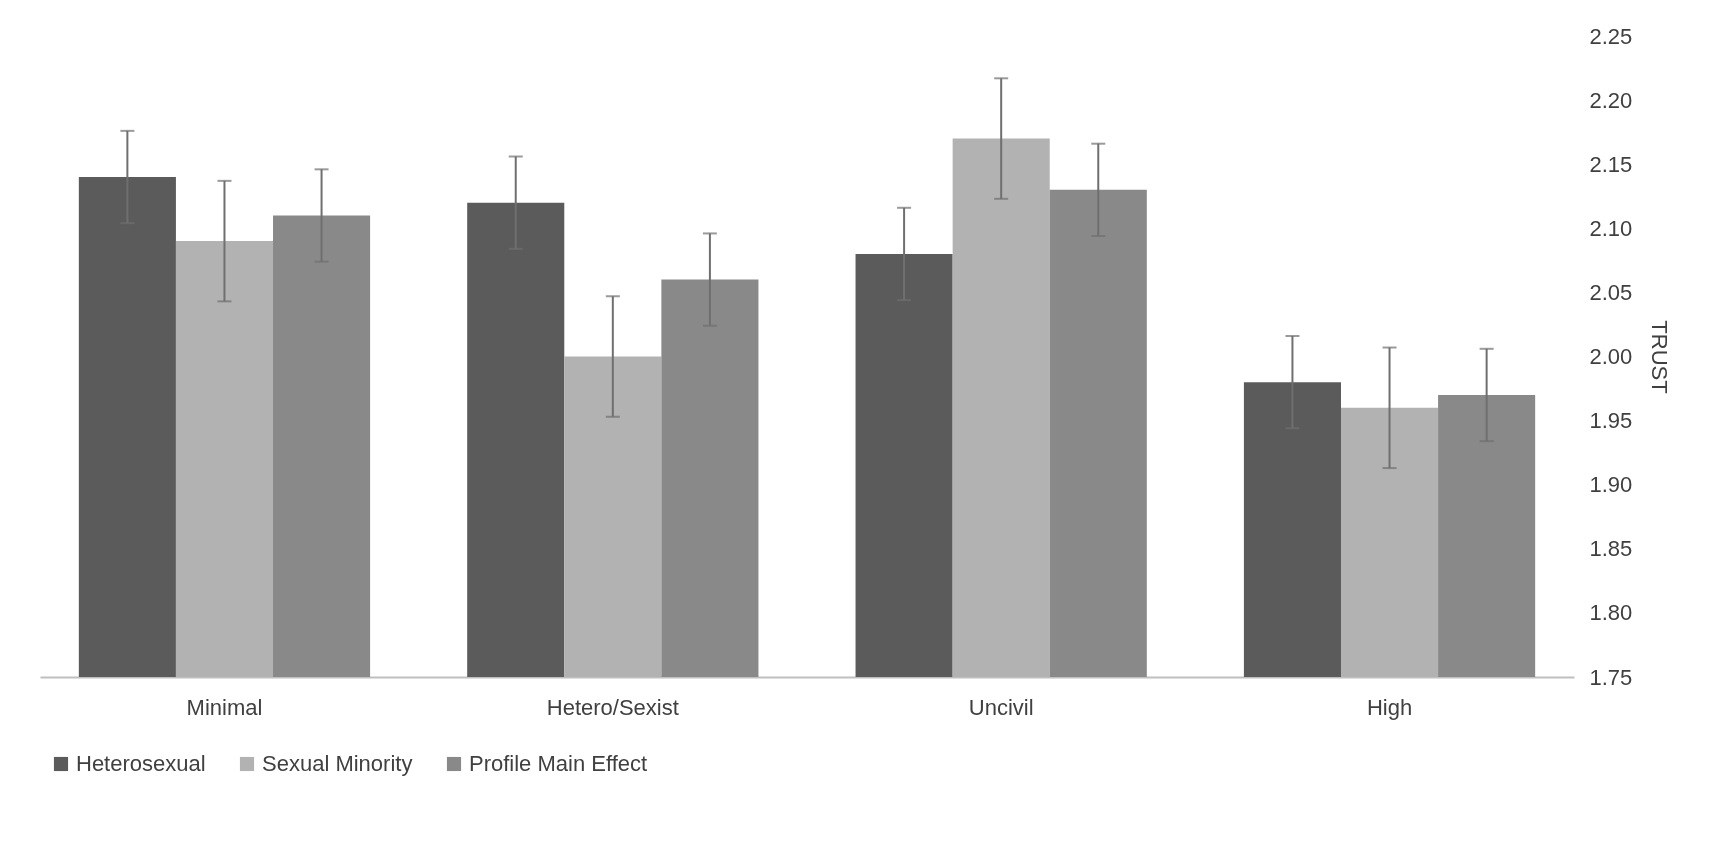 The width and height of the screenshot is (1732, 843). What do you see at coordinates (1611, 100) in the screenshot?
I see `y-tick-label: 2.20` at bounding box center [1611, 100].